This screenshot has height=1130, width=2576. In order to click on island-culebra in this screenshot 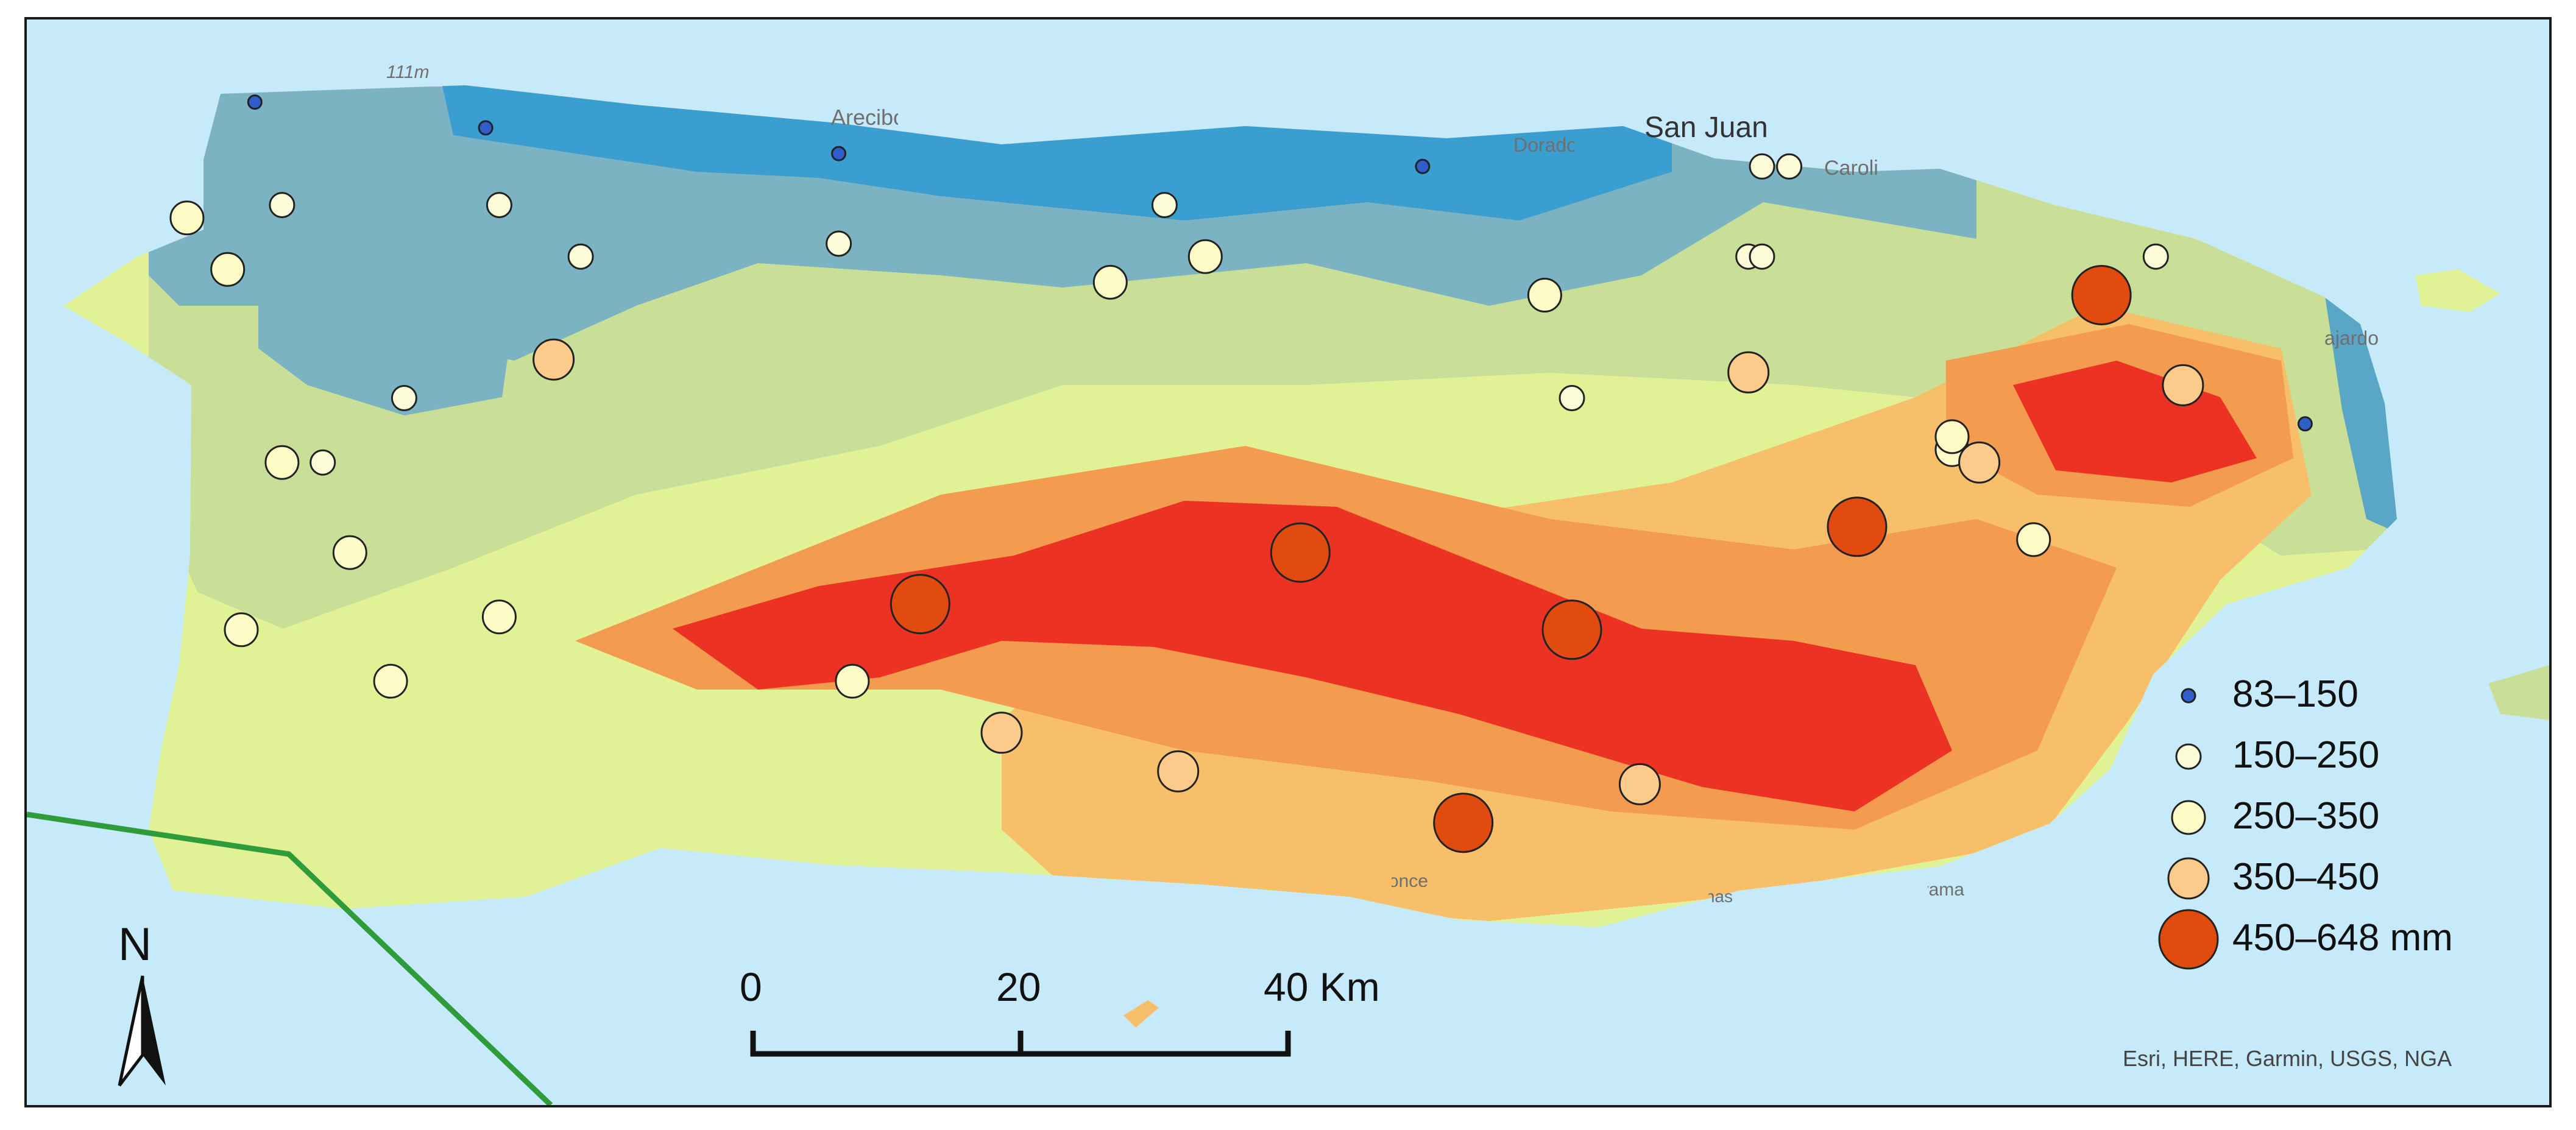, I will do `click(2457, 290)`.